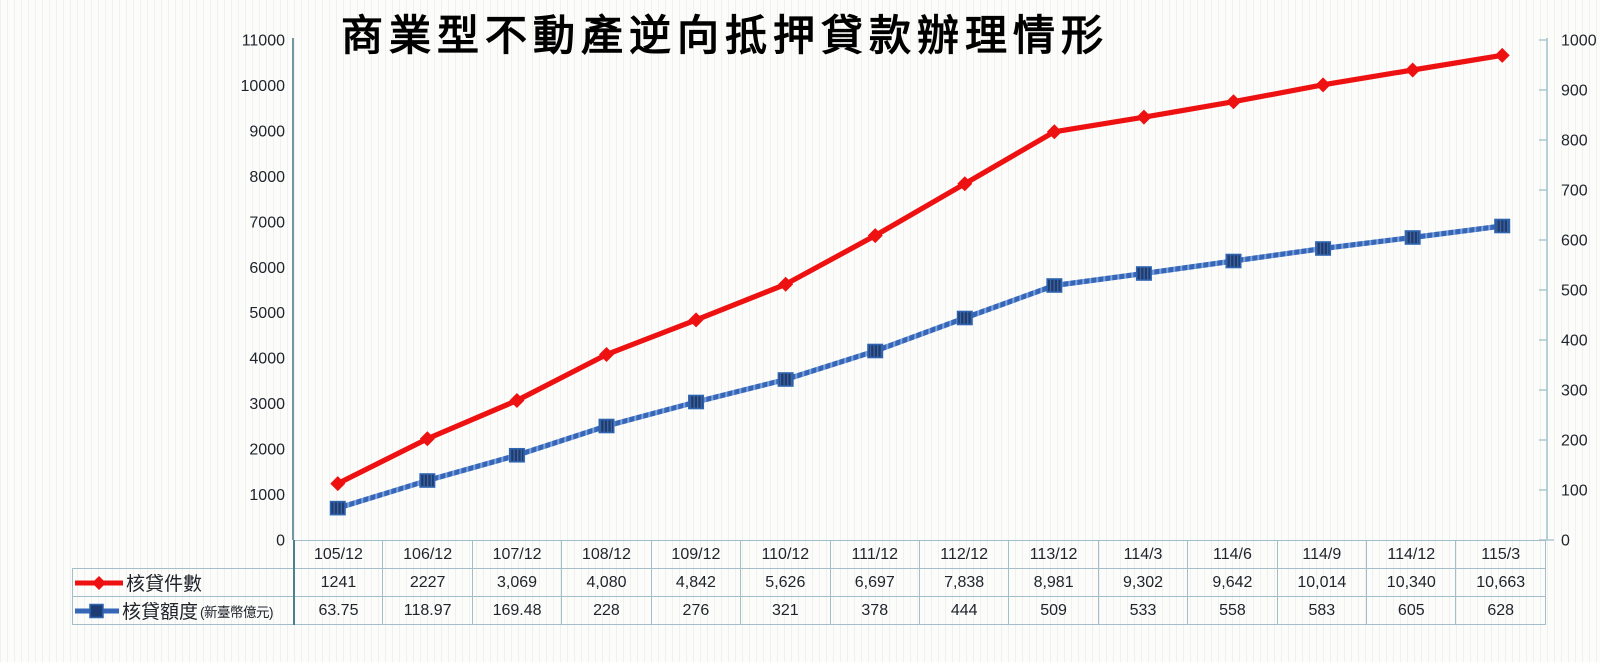 The image size is (1600, 662). Describe the element at coordinates (1574, 491) in the screenshot. I see `right-axis-tick-label: 100` at that location.